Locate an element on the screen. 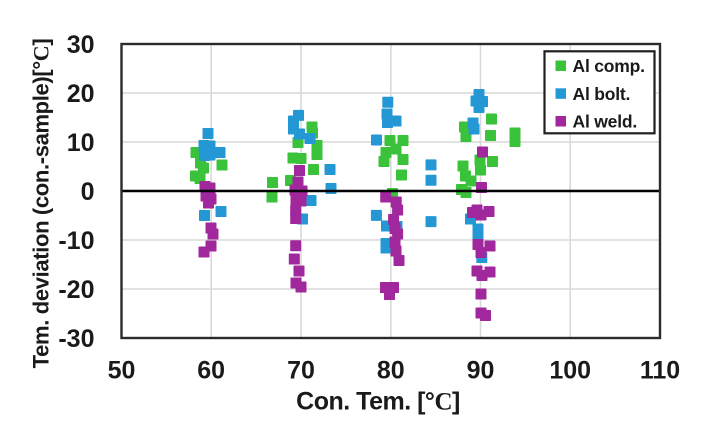  svg-text: -20 is located at coordinates (76, 290).